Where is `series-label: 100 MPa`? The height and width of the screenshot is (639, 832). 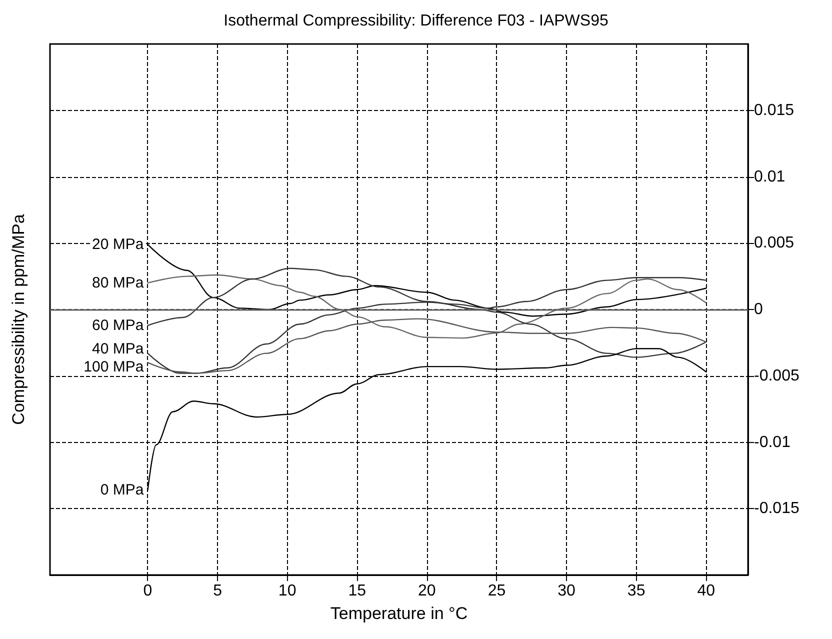 series-label: 100 MPa is located at coordinates (114, 367).